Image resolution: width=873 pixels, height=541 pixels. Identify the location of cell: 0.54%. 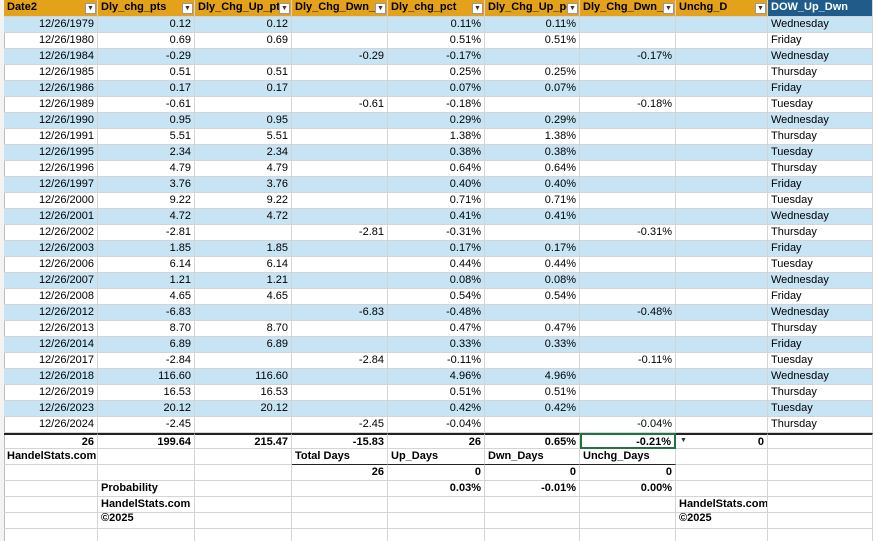
(532, 297).